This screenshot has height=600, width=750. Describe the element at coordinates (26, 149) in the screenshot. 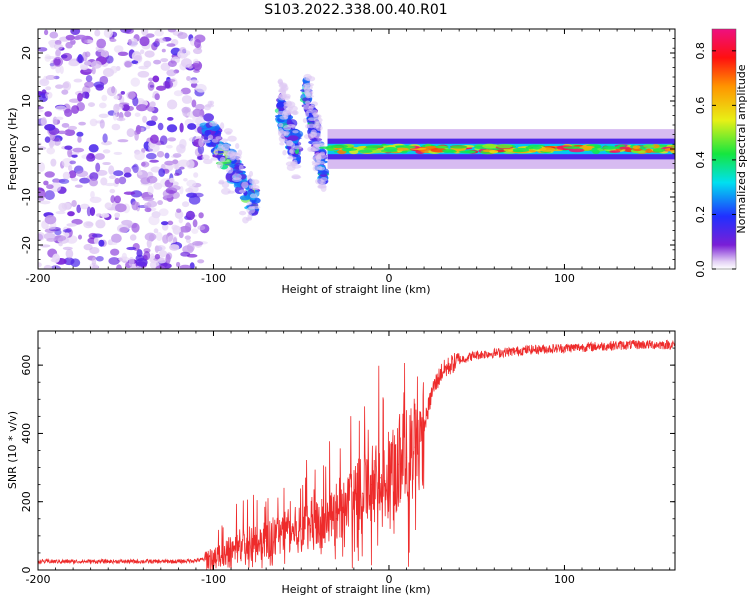

I see `y-tick-label: 0` at that location.